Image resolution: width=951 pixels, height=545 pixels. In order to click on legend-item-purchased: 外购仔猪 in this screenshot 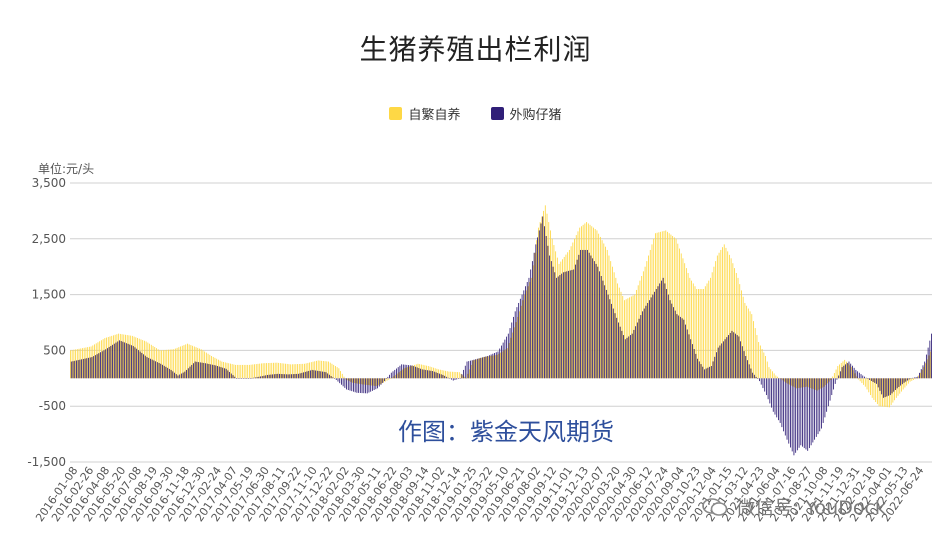, I will do `click(526, 113)`.